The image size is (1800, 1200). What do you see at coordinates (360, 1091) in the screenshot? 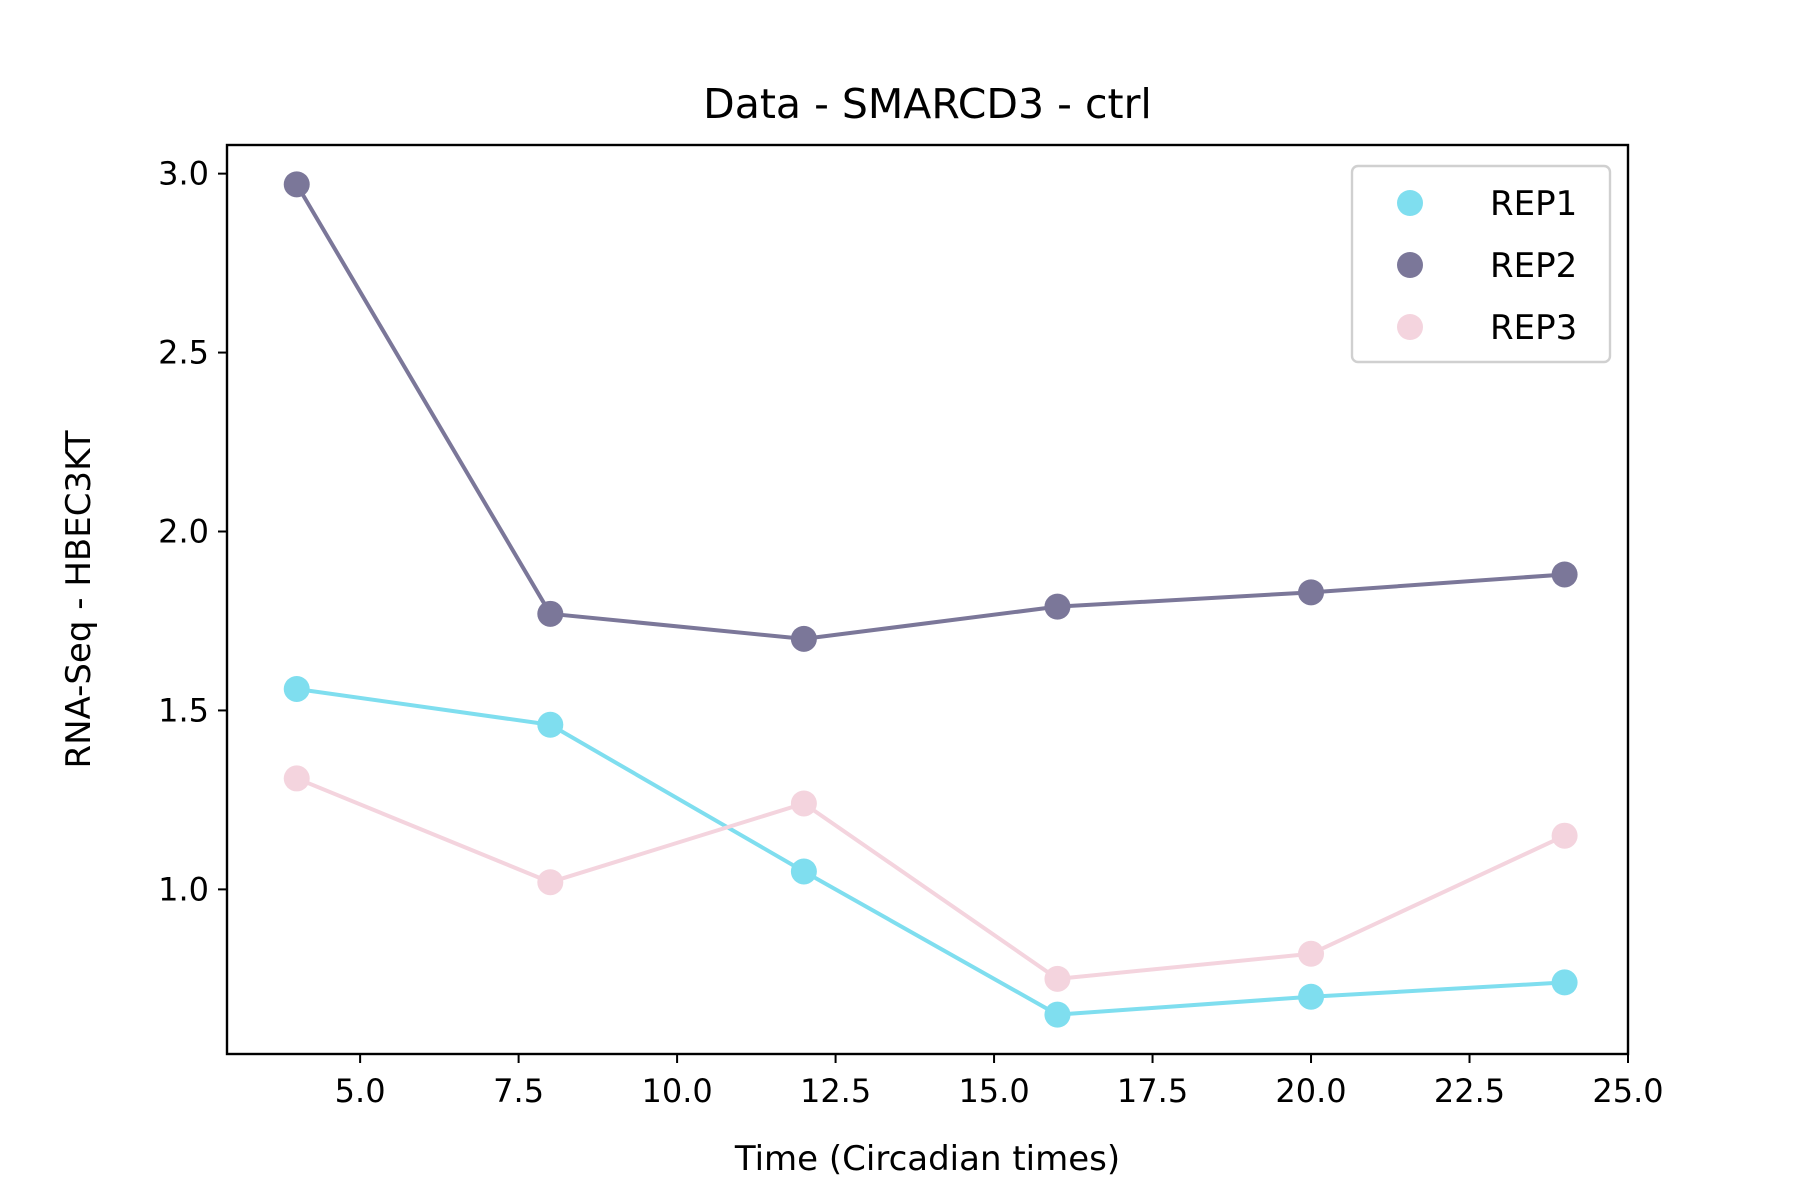
I see `x-tick-label: 5.0` at bounding box center [360, 1091].